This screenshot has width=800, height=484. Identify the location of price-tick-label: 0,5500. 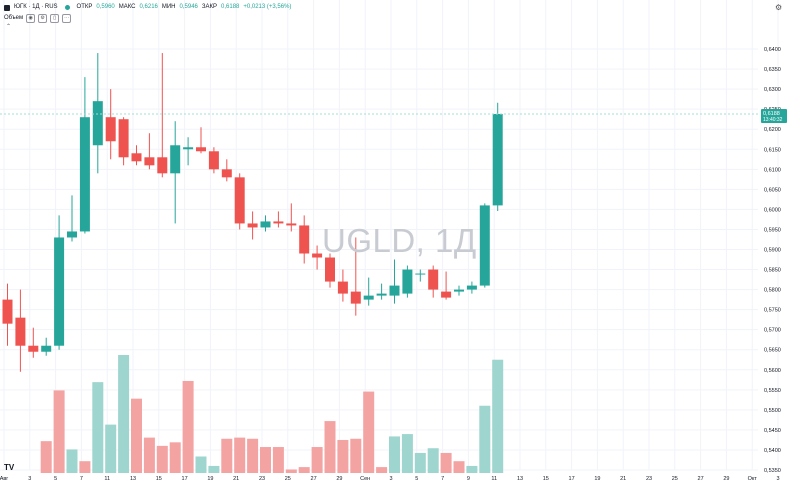
(772, 411).